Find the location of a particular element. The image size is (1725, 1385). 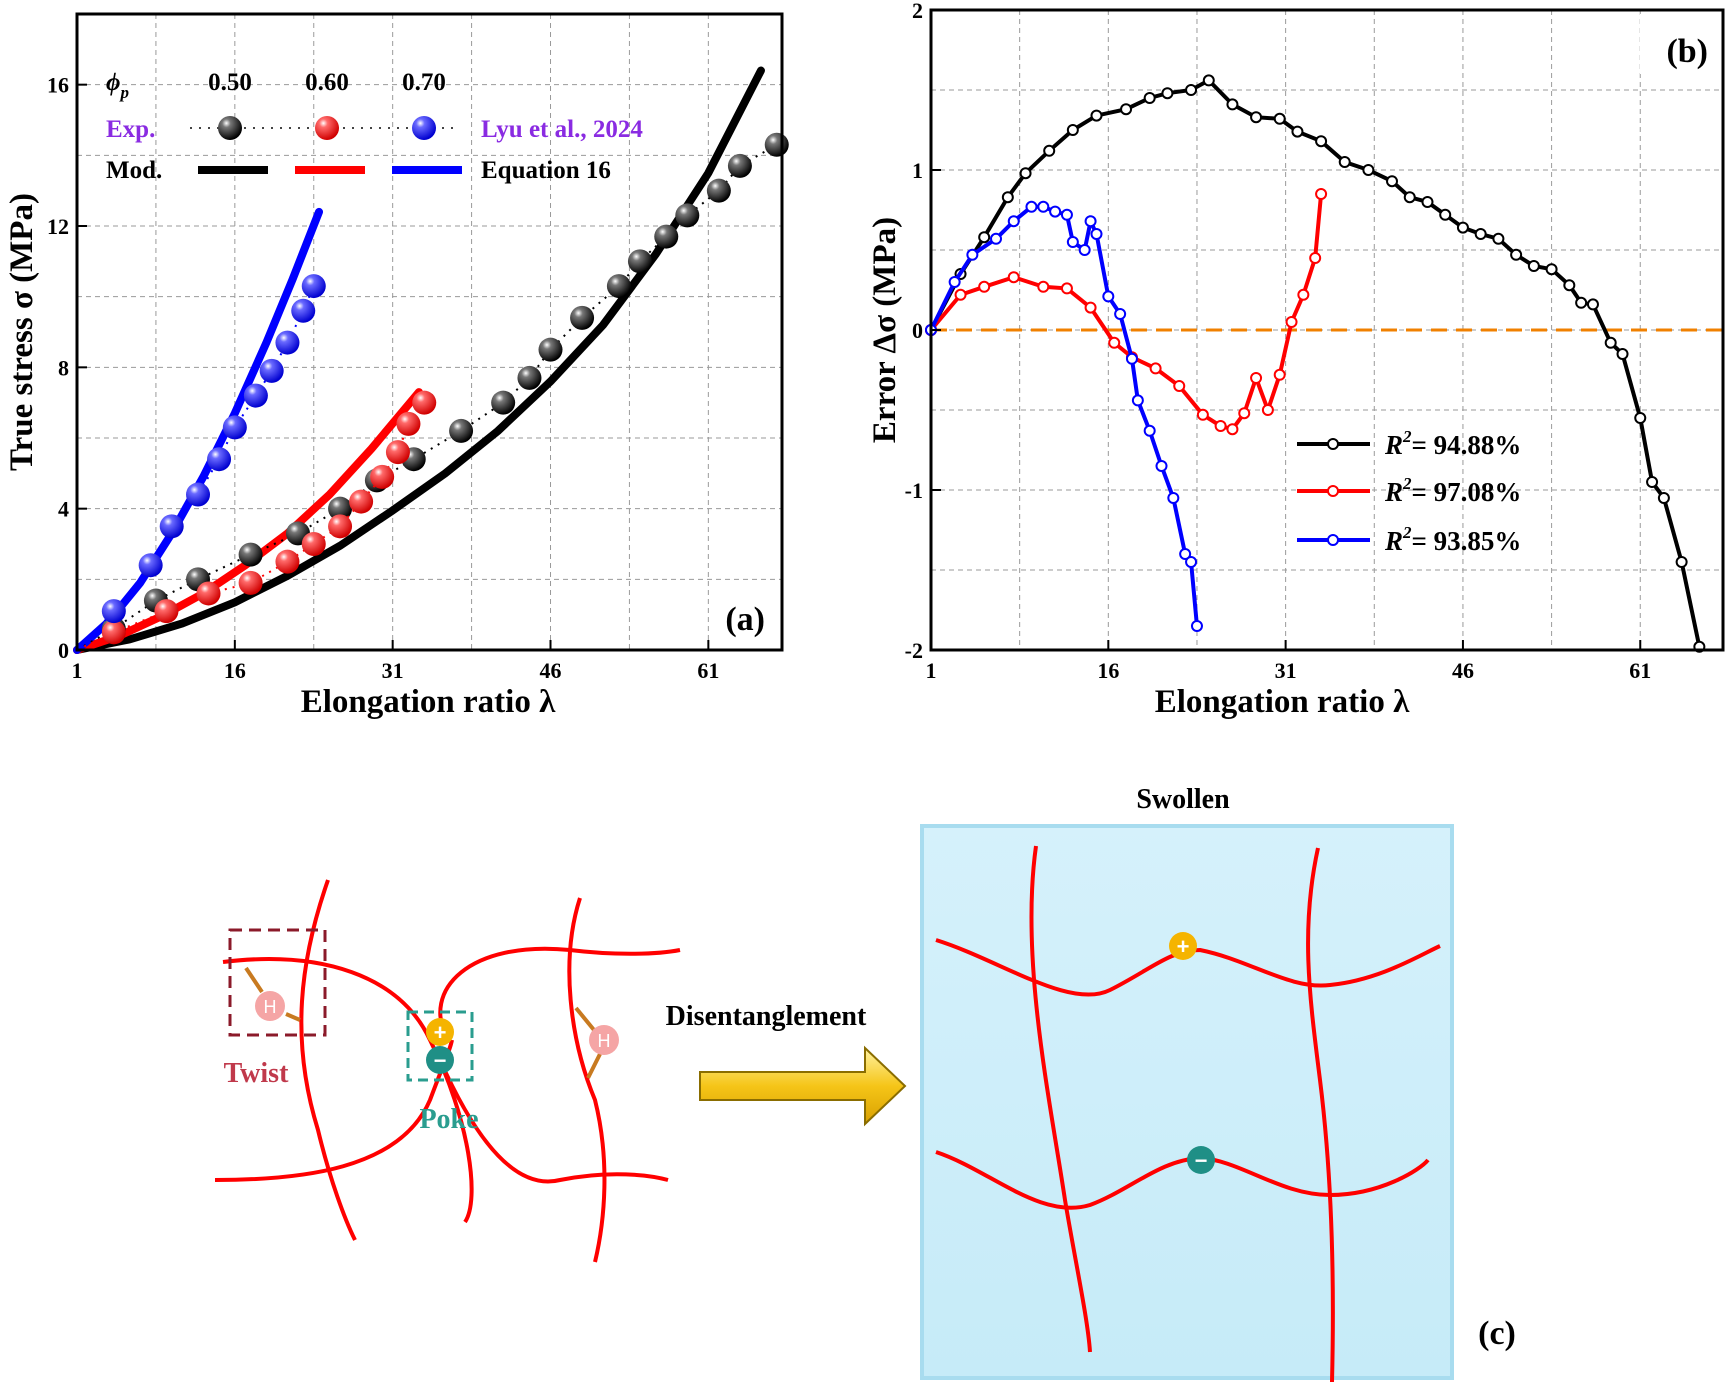

swollen-box is located at coordinates (1187, 1102).